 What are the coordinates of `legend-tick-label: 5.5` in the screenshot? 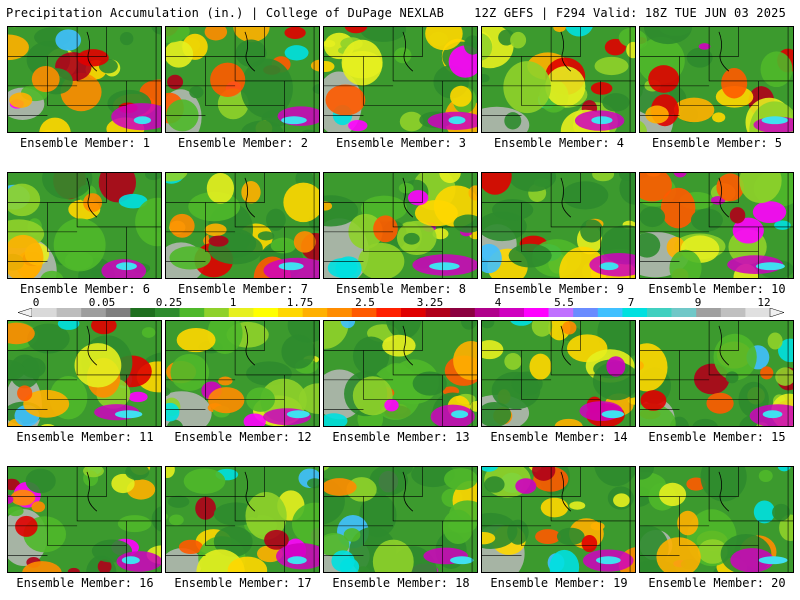 It's located at (564, 302).